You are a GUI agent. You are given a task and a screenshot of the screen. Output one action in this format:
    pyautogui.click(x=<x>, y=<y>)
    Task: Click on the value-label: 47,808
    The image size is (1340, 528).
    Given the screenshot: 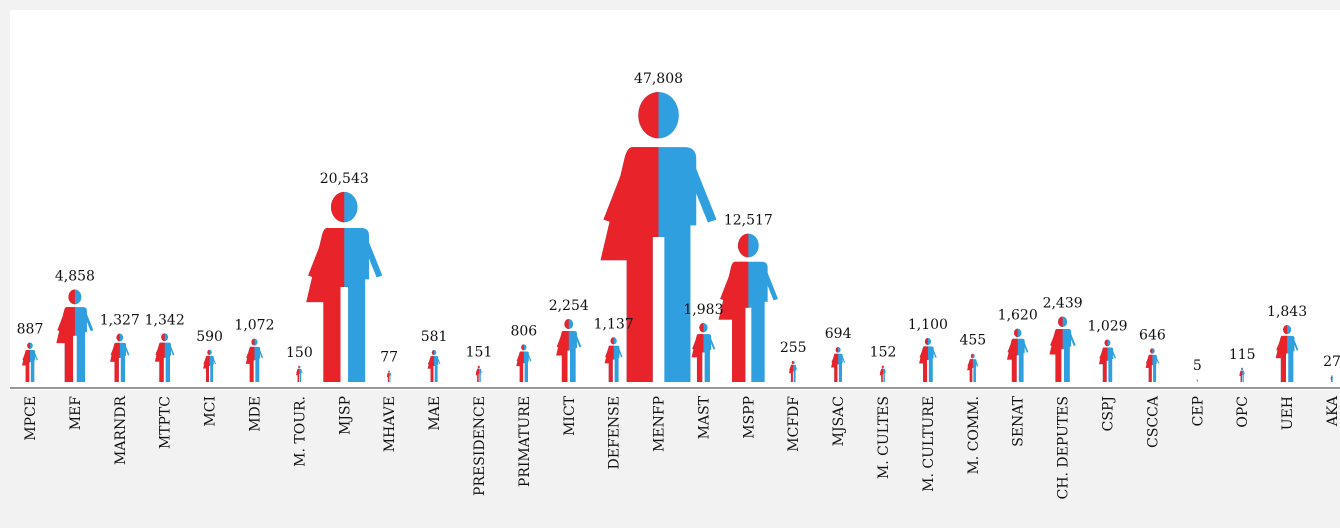 What is the action you would take?
    pyautogui.click(x=658, y=79)
    